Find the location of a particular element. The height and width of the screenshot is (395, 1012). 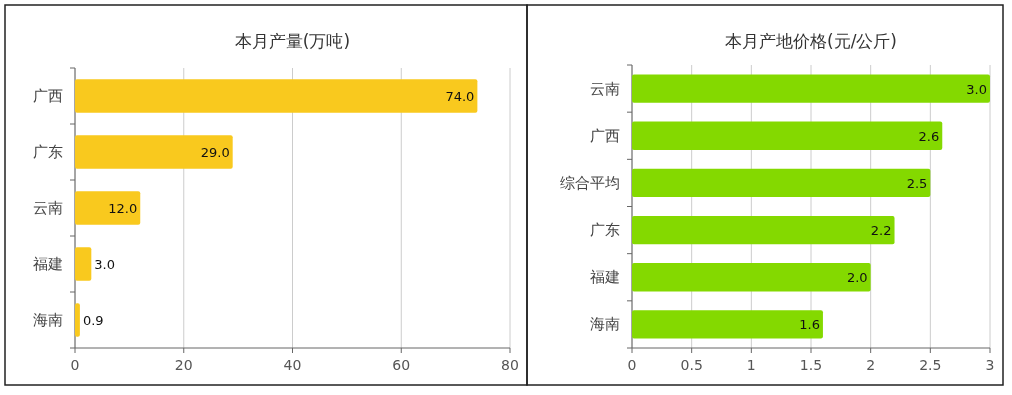

y-tick-label: 综合平均 is located at coordinates (590, 182).